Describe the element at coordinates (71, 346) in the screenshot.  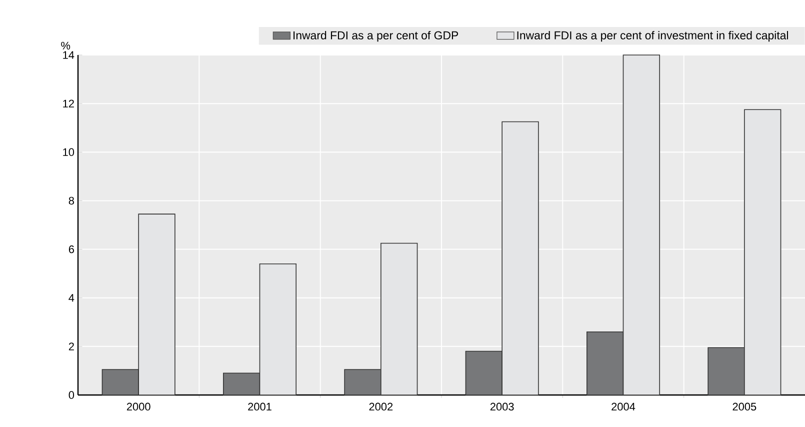
I see `y-tick-label: 2` at that location.